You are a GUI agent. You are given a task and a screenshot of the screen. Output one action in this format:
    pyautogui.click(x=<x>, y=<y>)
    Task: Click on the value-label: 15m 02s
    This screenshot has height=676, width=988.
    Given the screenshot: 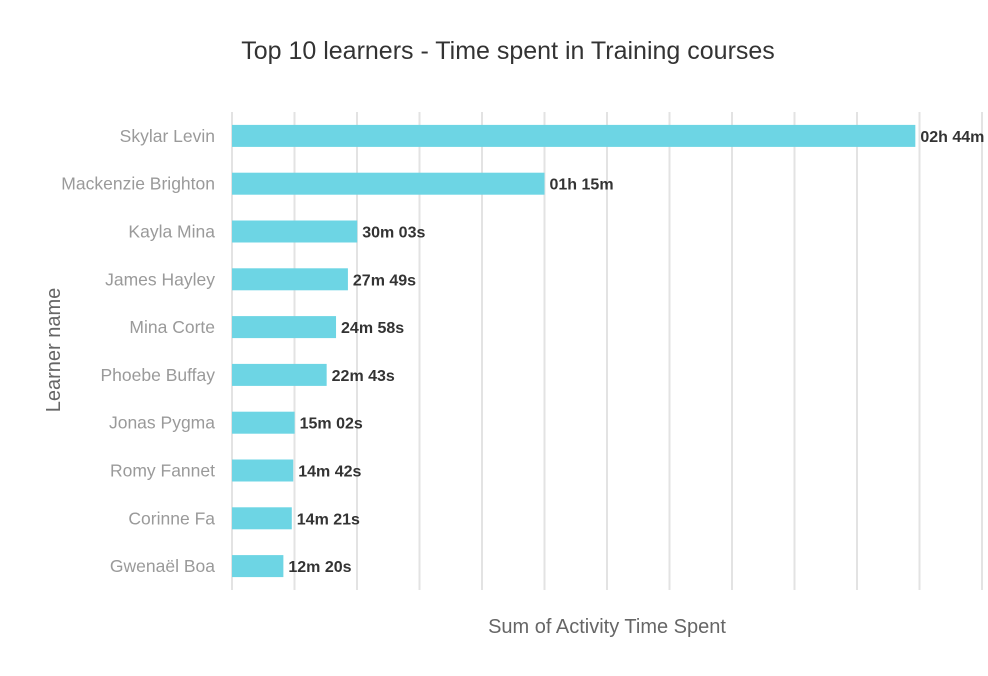 What is the action you would take?
    pyautogui.click(x=331, y=424)
    